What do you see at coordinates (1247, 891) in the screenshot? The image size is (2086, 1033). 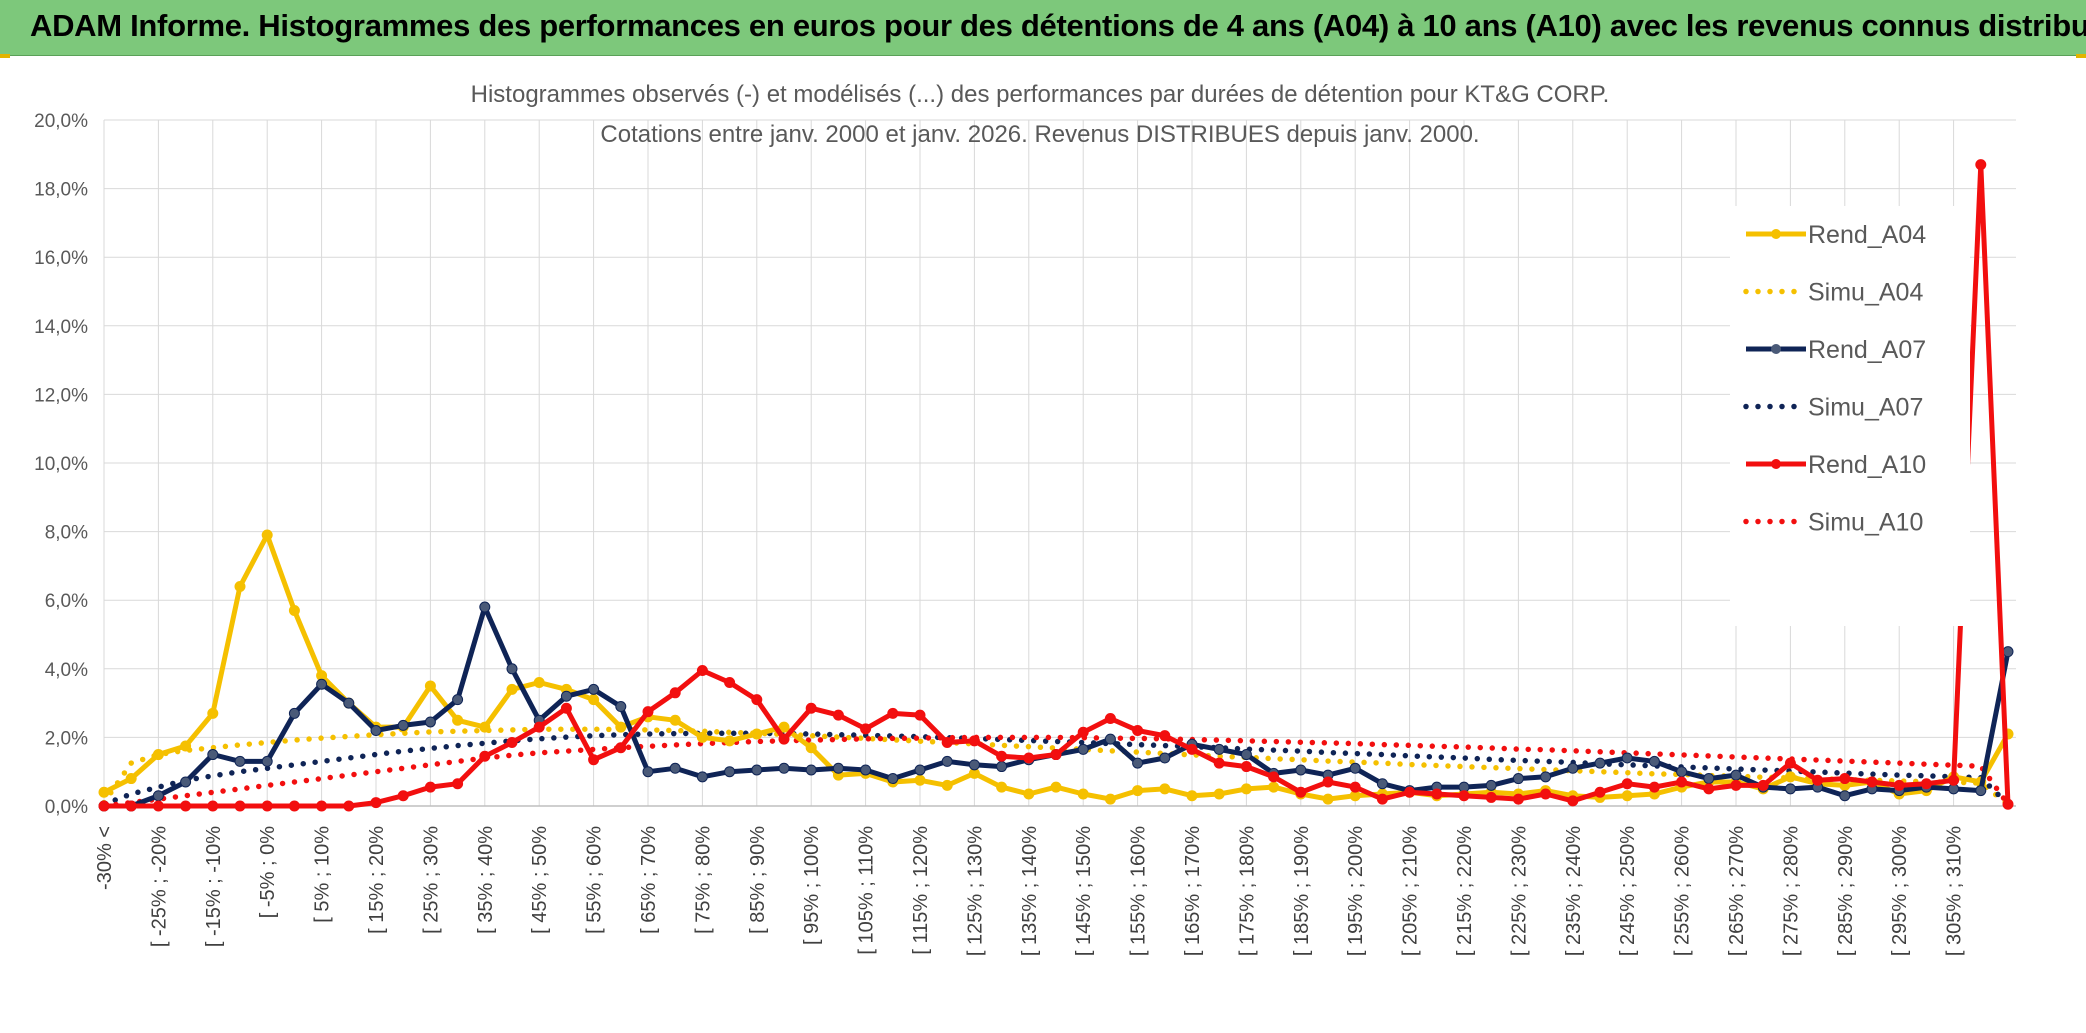 I see `x-tick-label: [ 175% ; 180%` at bounding box center [1247, 891].